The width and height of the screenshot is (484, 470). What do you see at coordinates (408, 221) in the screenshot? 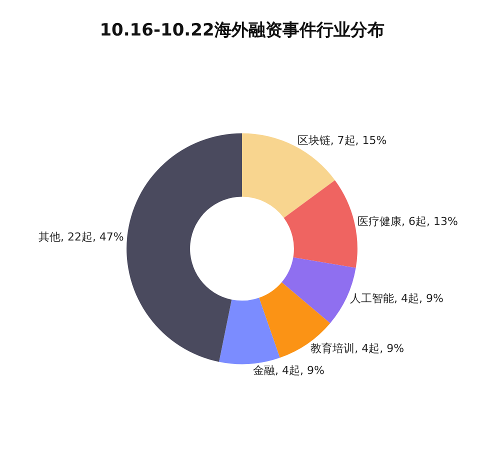
I see `slice-label: 医疗健康, 6起, 13%` at bounding box center [408, 221].